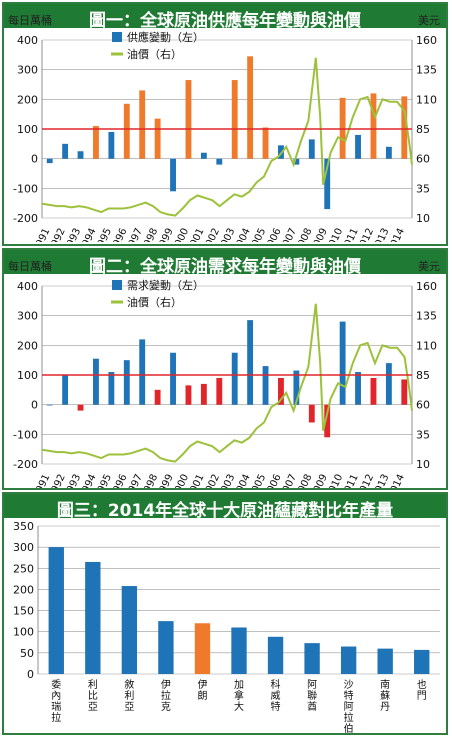  What do you see at coordinates (429, 20) in the screenshot?
I see `chart-1-right-unit: 美元` at bounding box center [429, 20].